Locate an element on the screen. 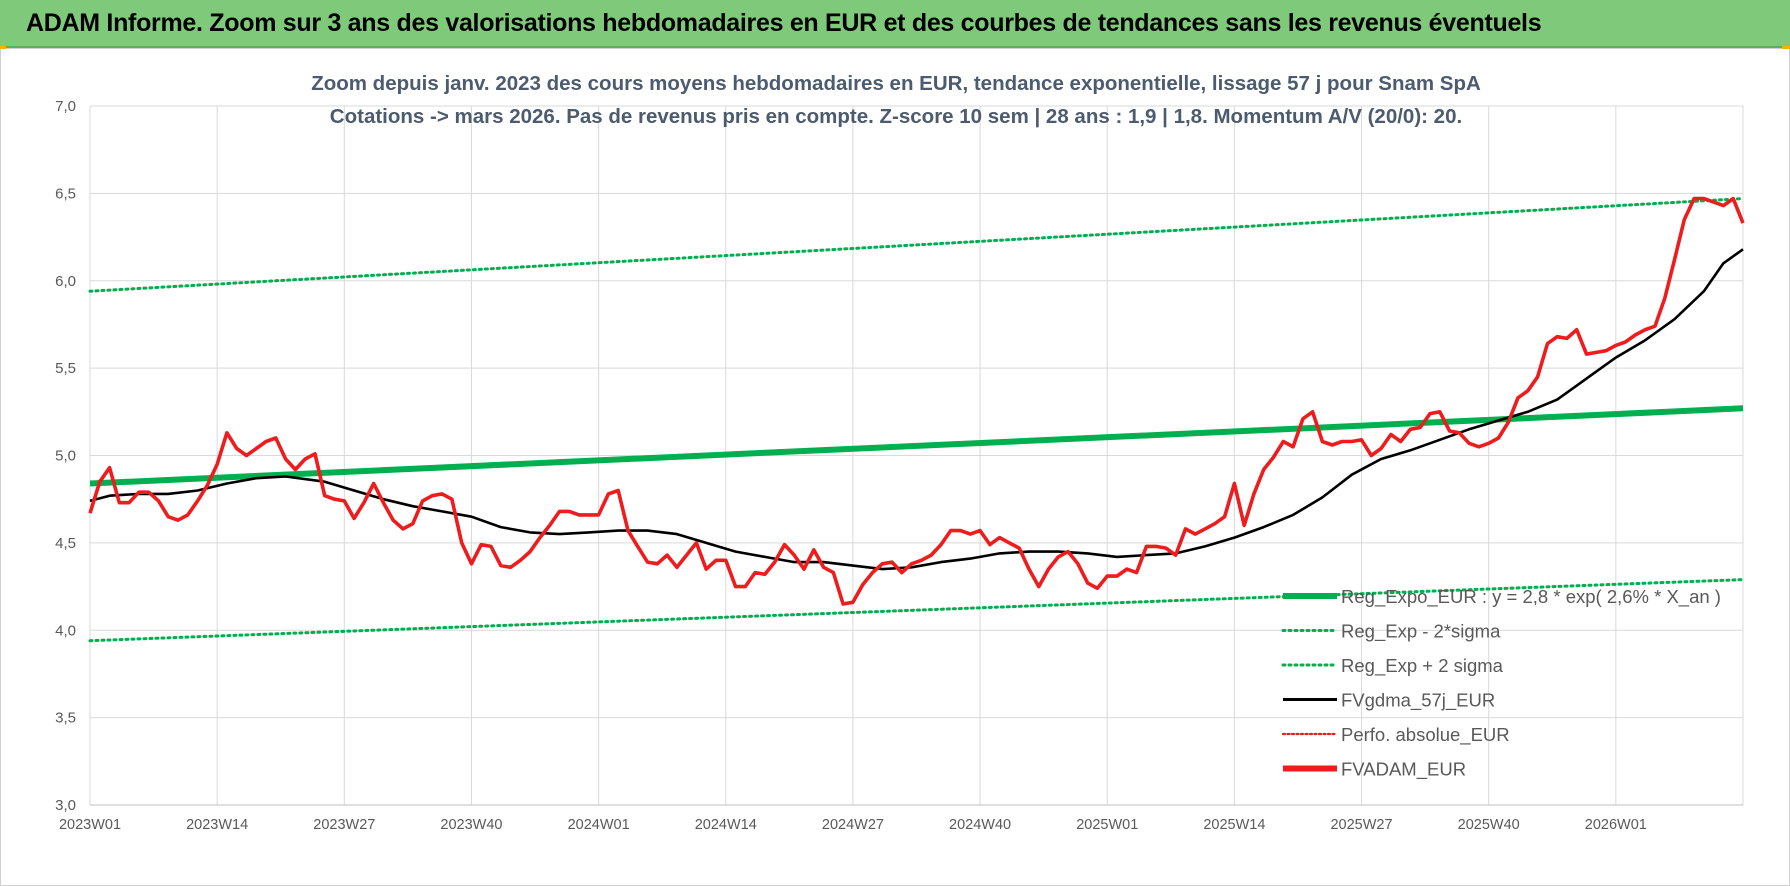  legend-item-fvadam: FVADAM_EUR is located at coordinates (1374, 770).